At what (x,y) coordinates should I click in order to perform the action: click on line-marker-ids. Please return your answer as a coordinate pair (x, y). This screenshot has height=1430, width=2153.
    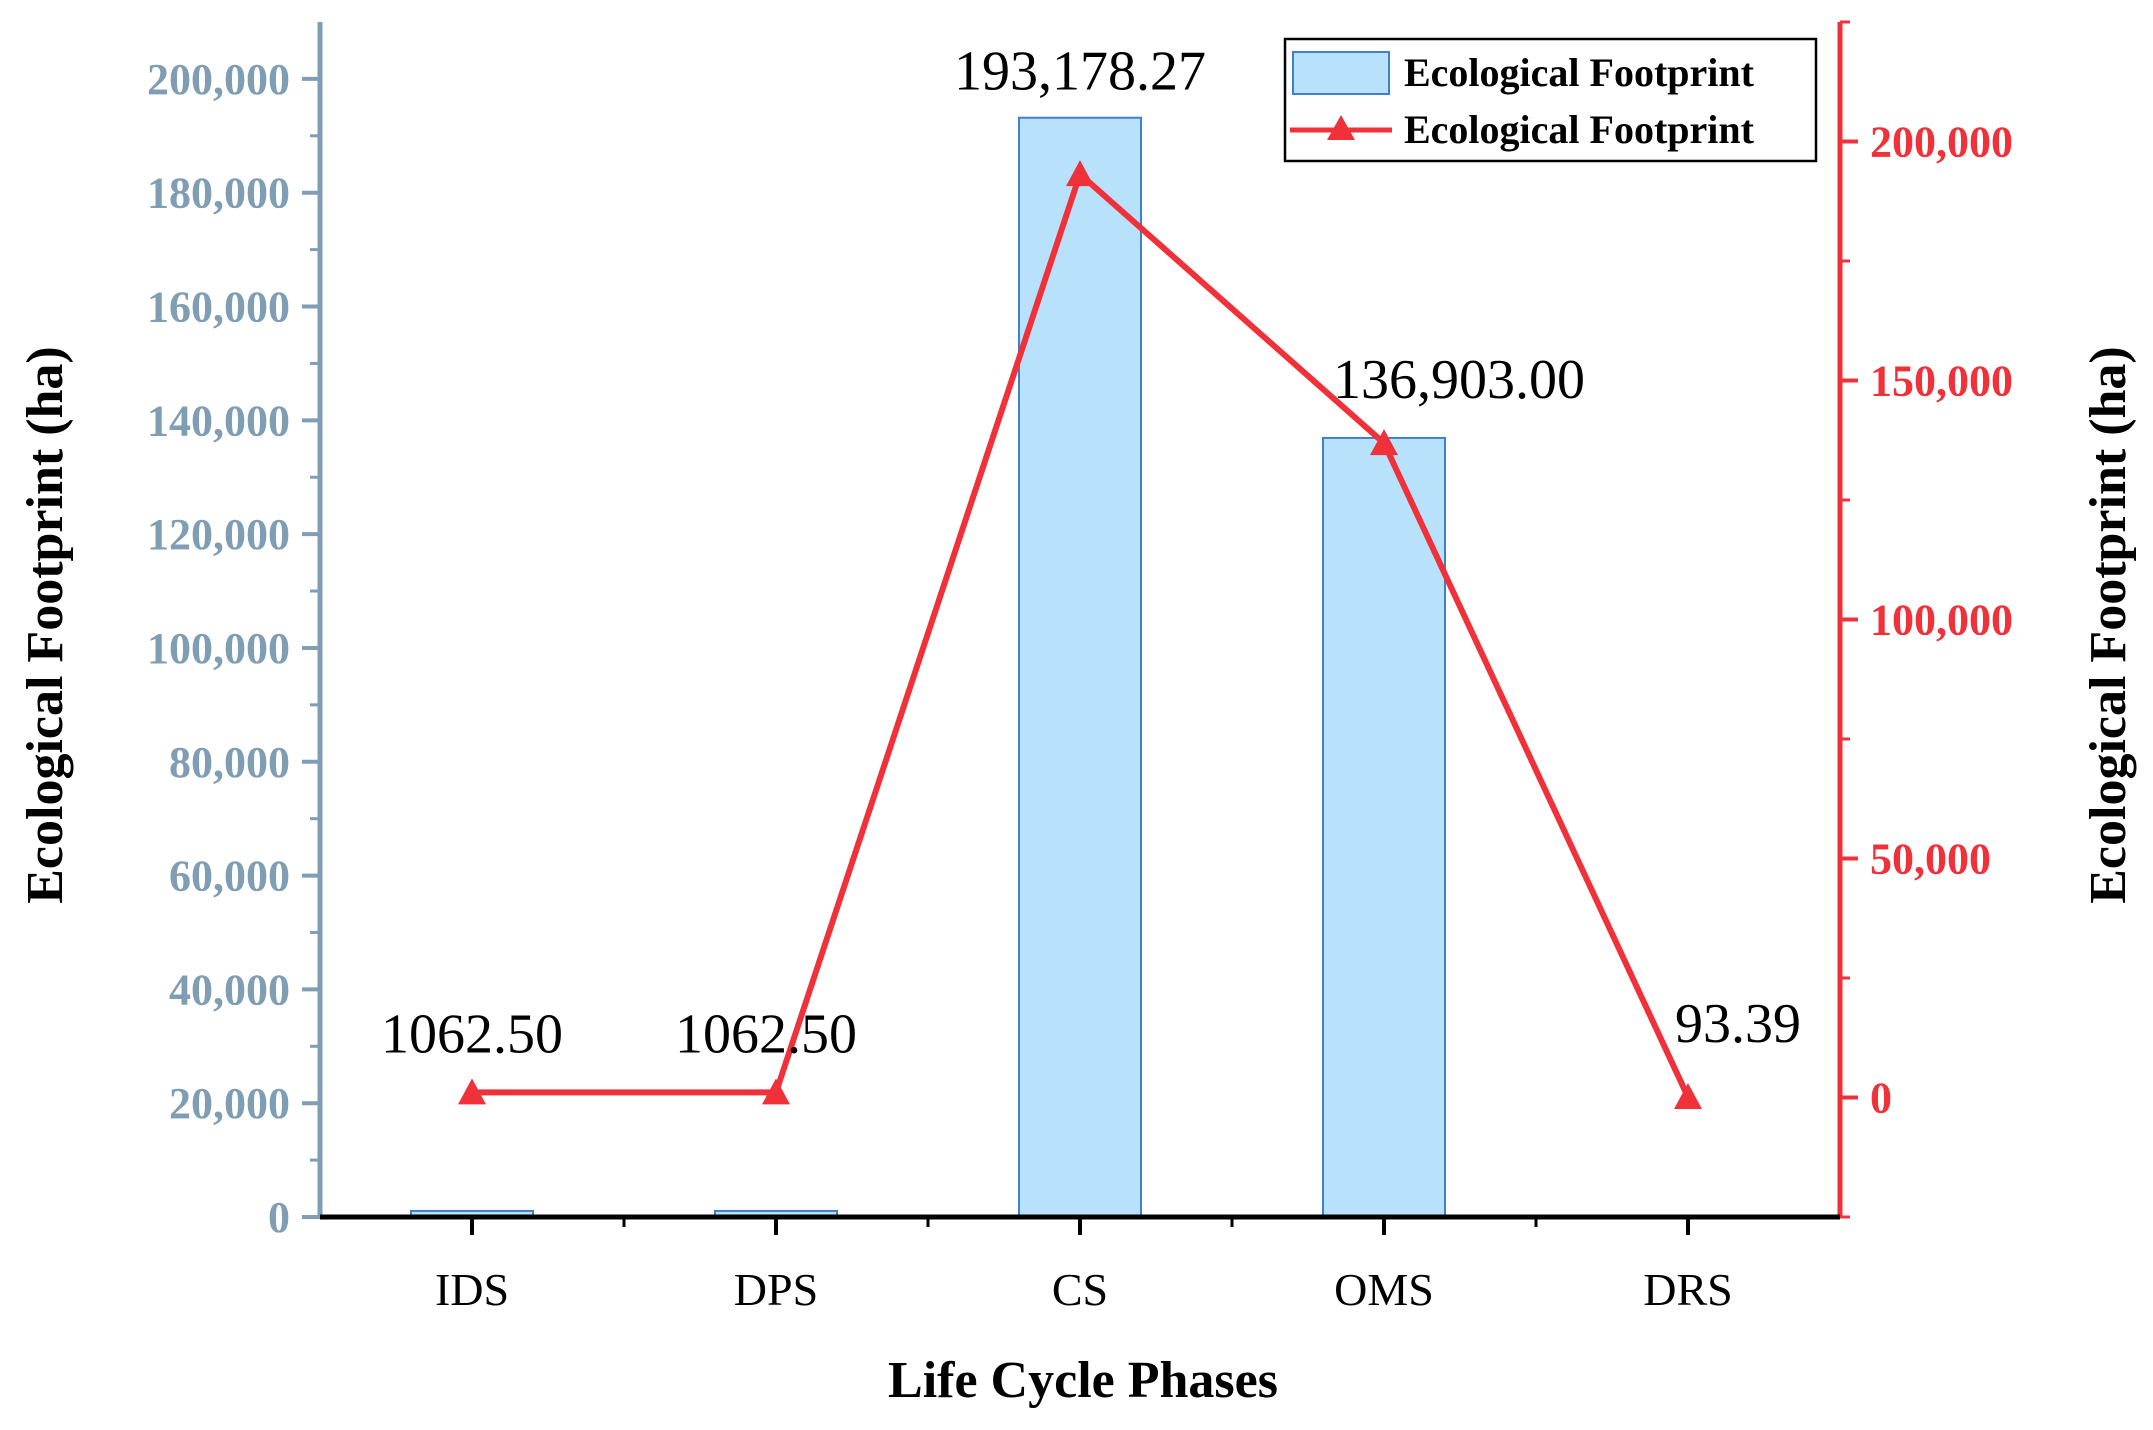
    Looking at the image, I should click on (472, 1091).